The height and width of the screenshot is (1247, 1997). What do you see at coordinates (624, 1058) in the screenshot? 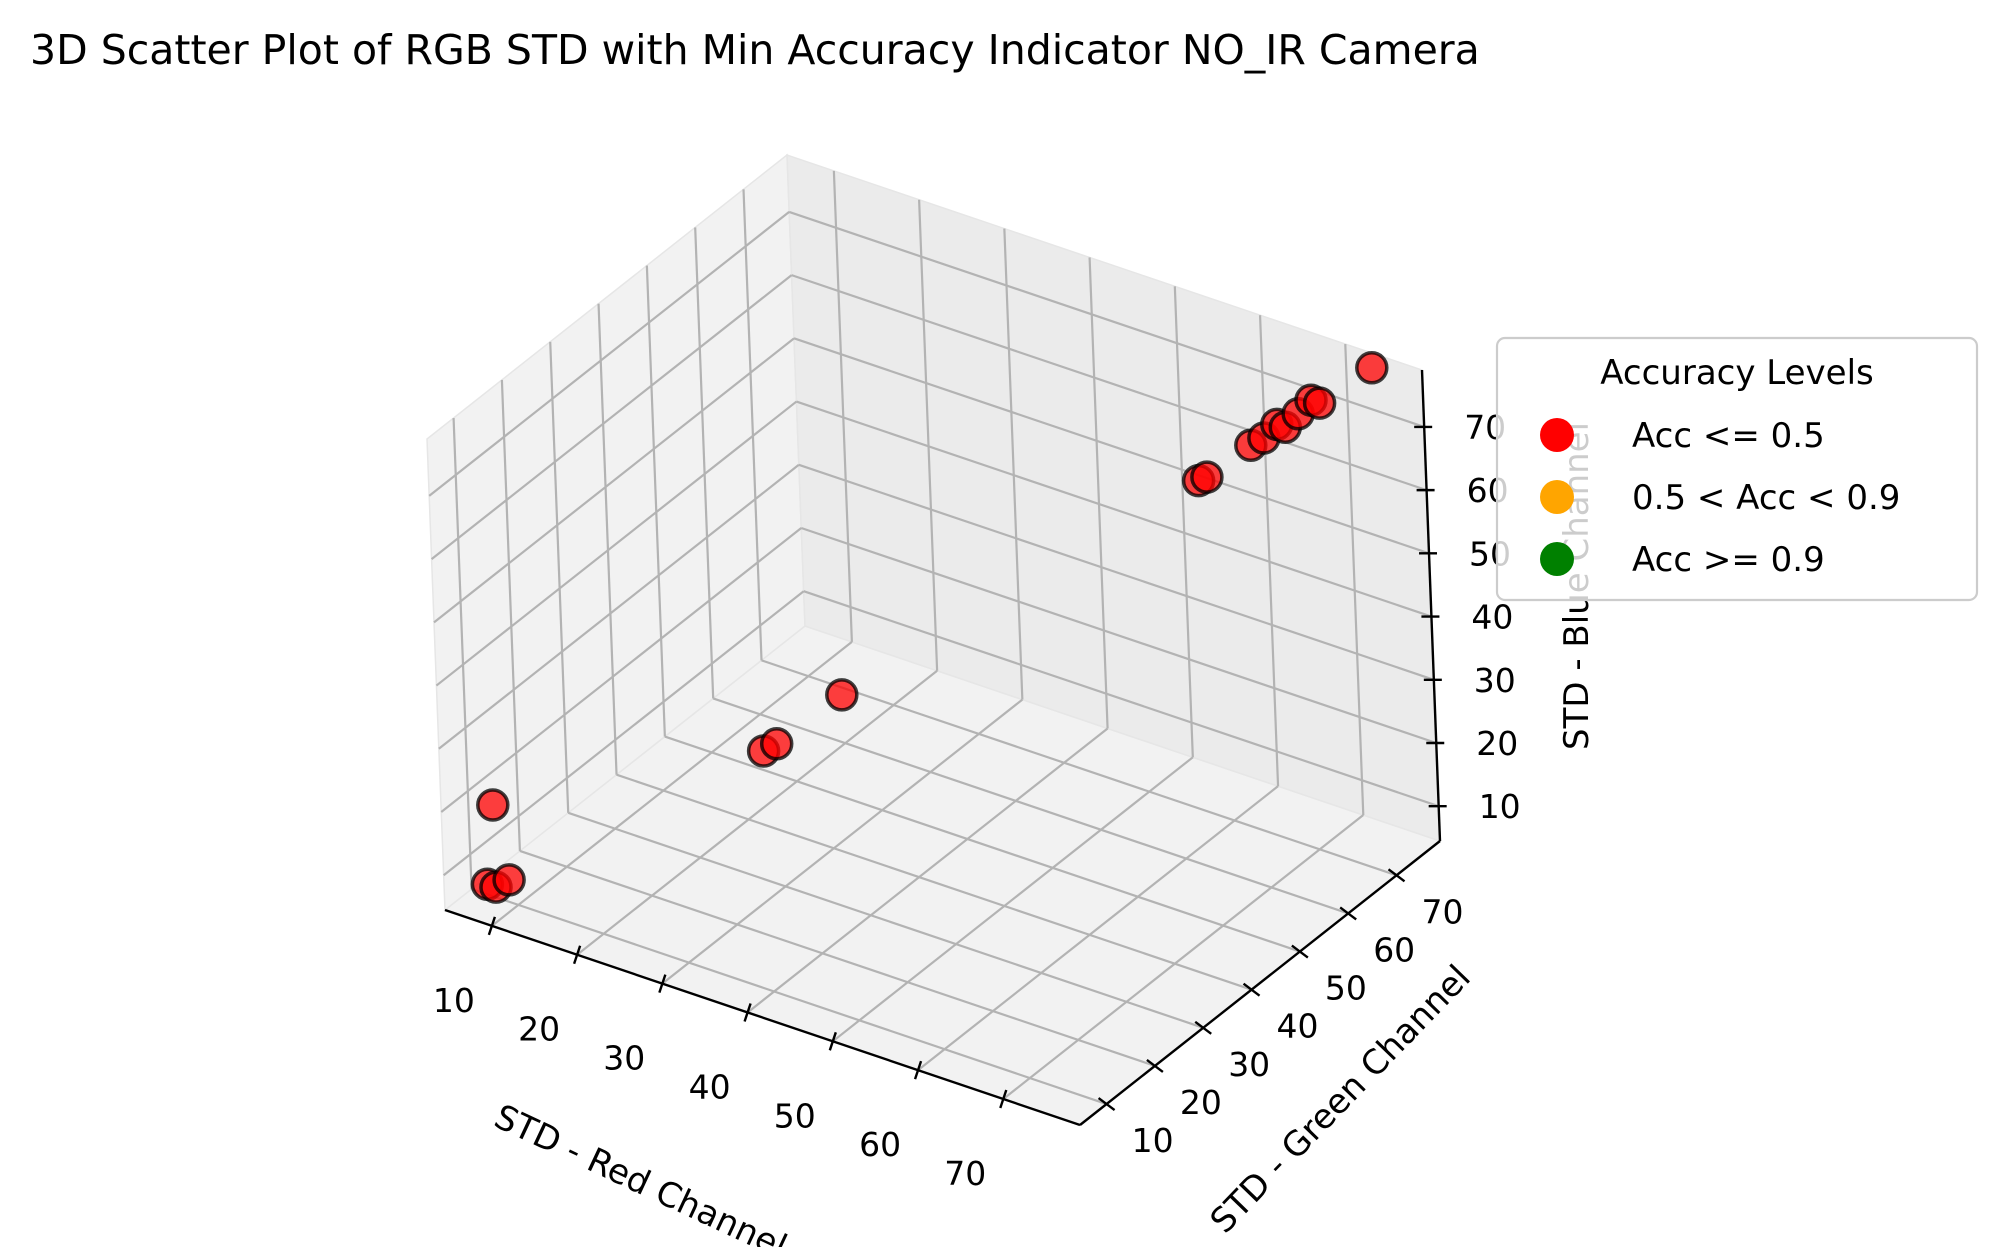
I see `x-tick-label: 30` at bounding box center [624, 1058].